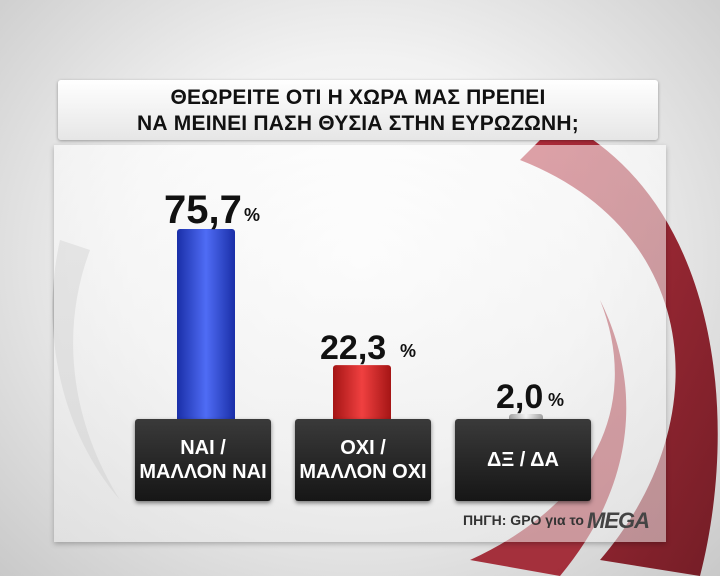 The height and width of the screenshot is (576, 720). Describe the element at coordinates (362, 393) in the screenshot. I see `bar-no` at that location.